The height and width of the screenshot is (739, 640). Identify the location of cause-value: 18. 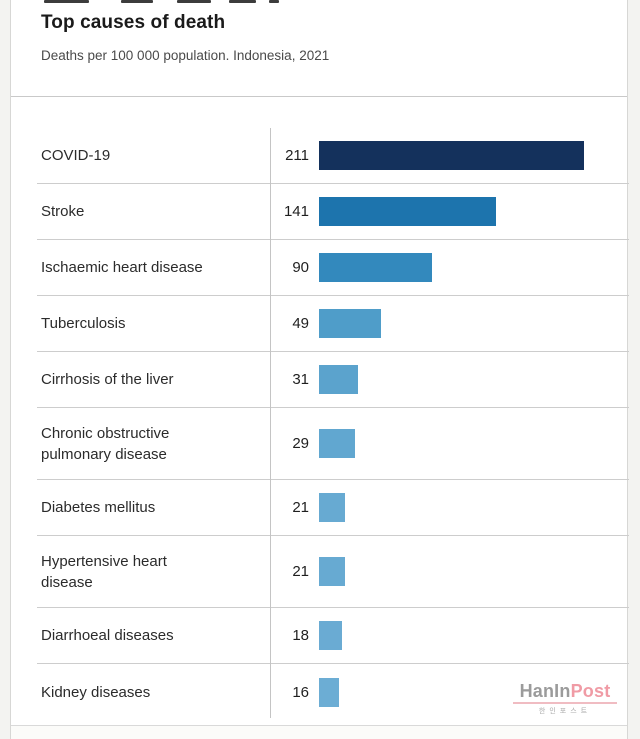
(300, 635).